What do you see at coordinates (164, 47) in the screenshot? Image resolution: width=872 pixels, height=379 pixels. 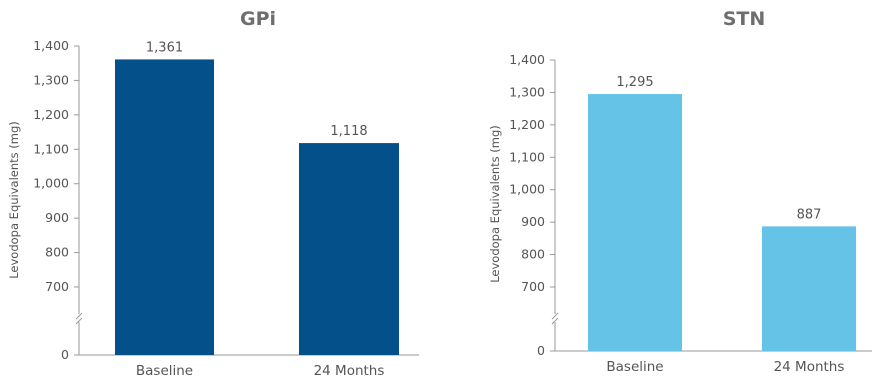 I see `data-label: 1,361` at bounding box center [164, 47].